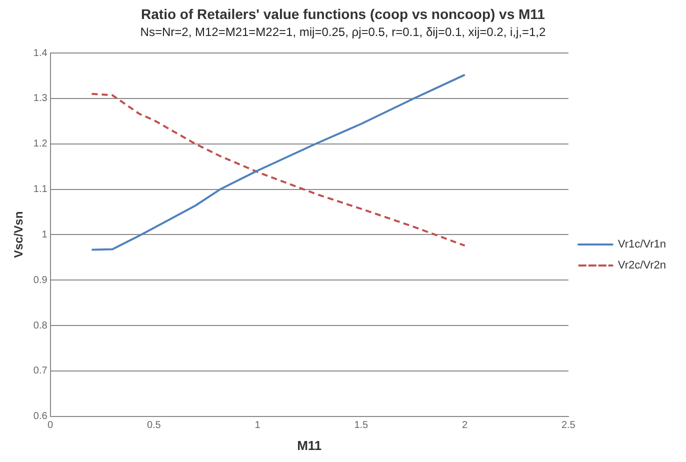 The height and width of the screenshot is (462, 686). Describe the element at coordinates (40, 371) in the screenshot. I see `y-tick-label: 0.7` at that location.